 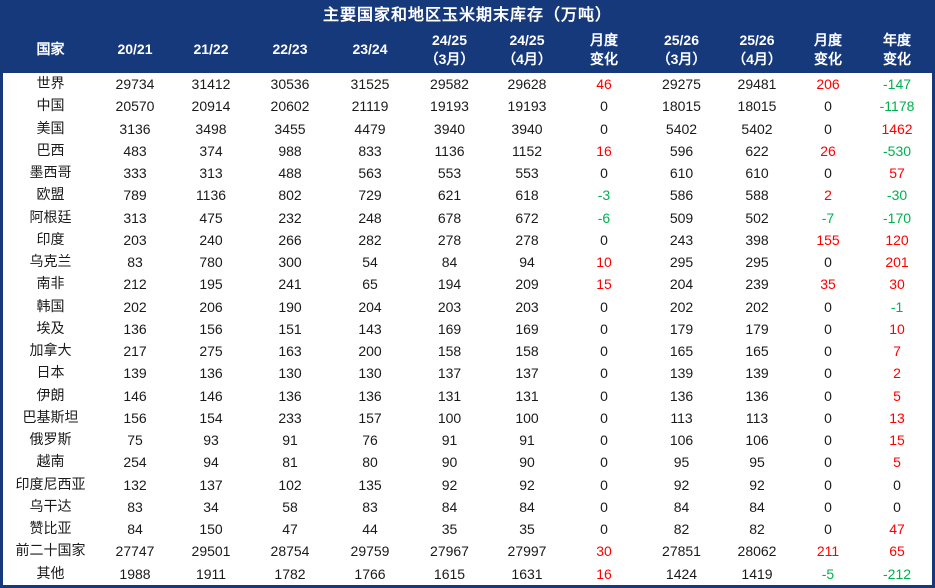 I want to click on value-cell: 202, so click(x=757, y=306).